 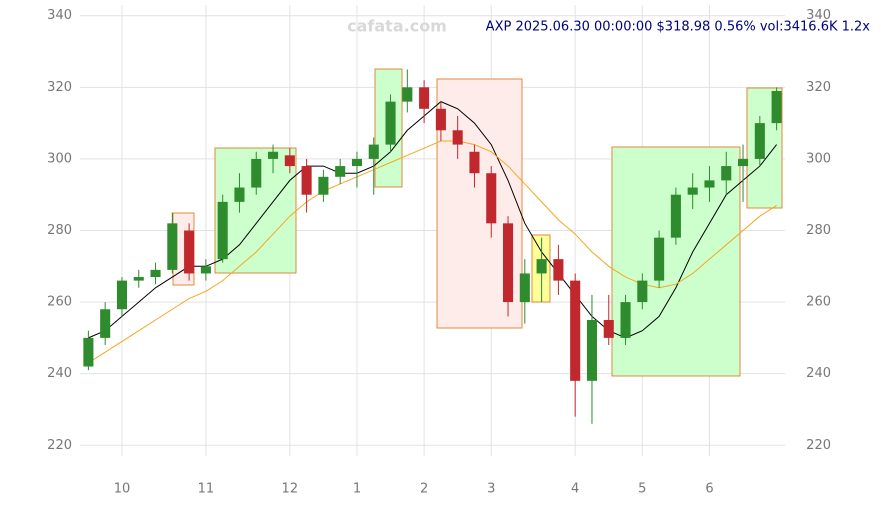 I want to click on x-tick-label: 3, so click(x=491, y=489).